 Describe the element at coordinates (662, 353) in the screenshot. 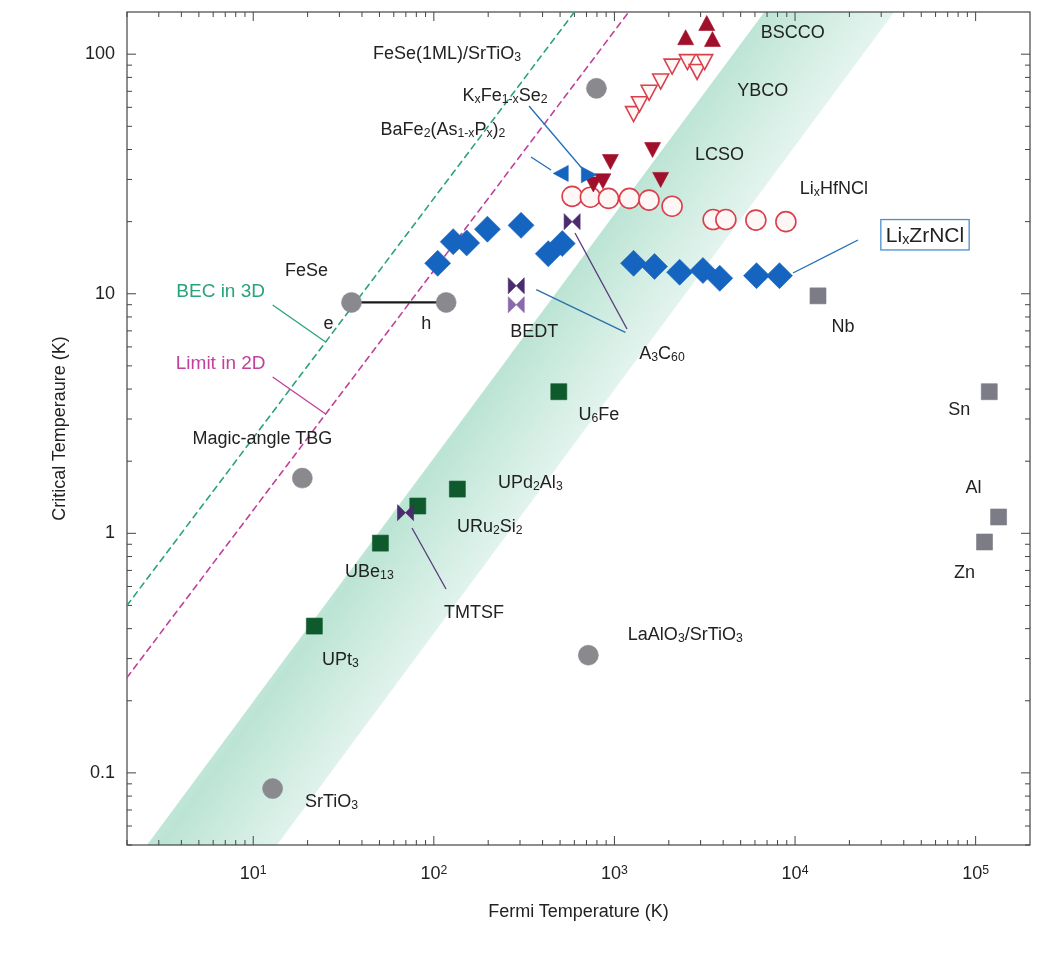

I see `annotation: A$_{3}$C$_{60}$` at that location.